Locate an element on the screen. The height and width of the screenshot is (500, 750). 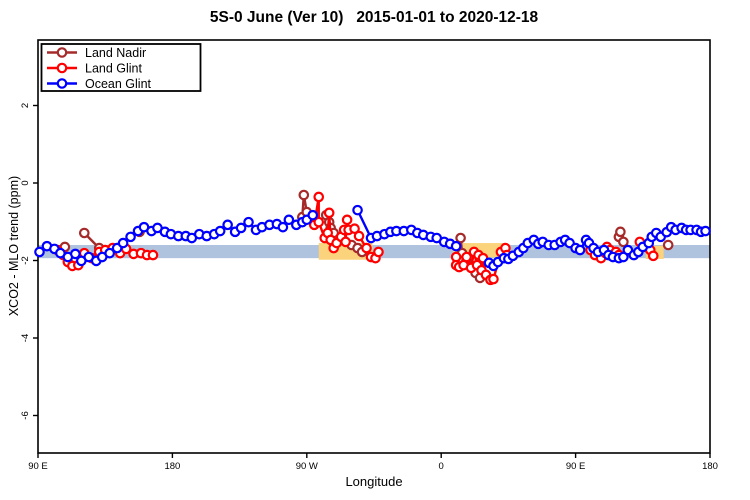
y-tick-label: 2 is located at coordinates (25, 105).